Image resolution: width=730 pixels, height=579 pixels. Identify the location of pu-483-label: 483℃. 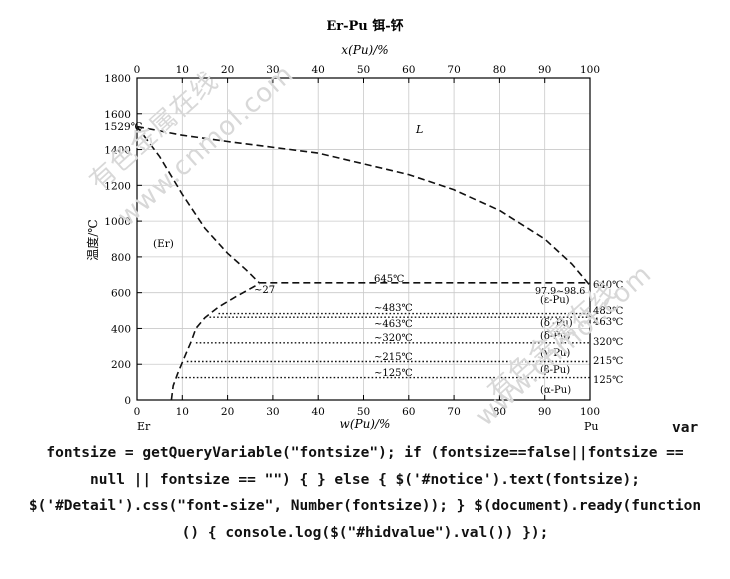
(608, 311).